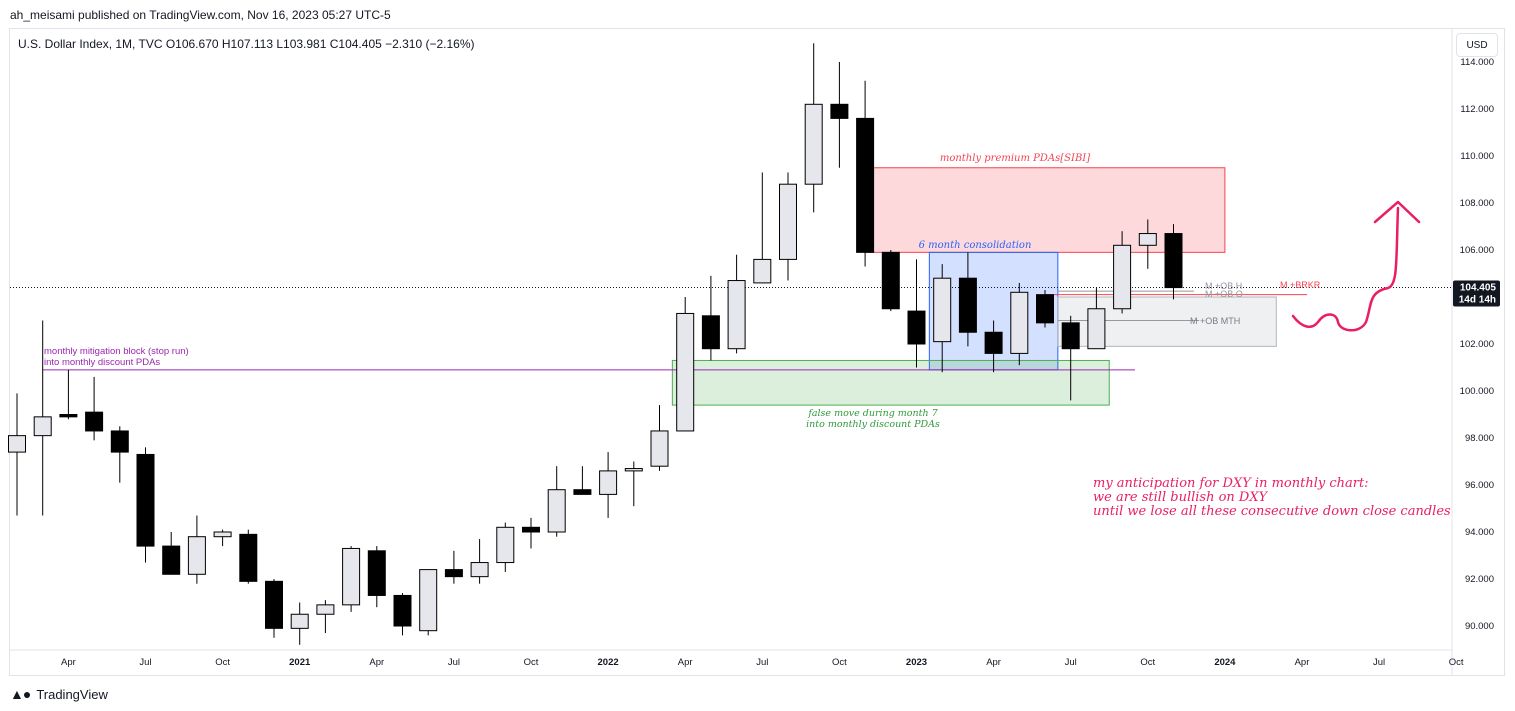 The width and height of the screenshot is (1515, 711). What do you see at coordinates (1479, 626) in the screenshot?
I see `price-tick-label: 90.000` at bounding box center [1479, 626].